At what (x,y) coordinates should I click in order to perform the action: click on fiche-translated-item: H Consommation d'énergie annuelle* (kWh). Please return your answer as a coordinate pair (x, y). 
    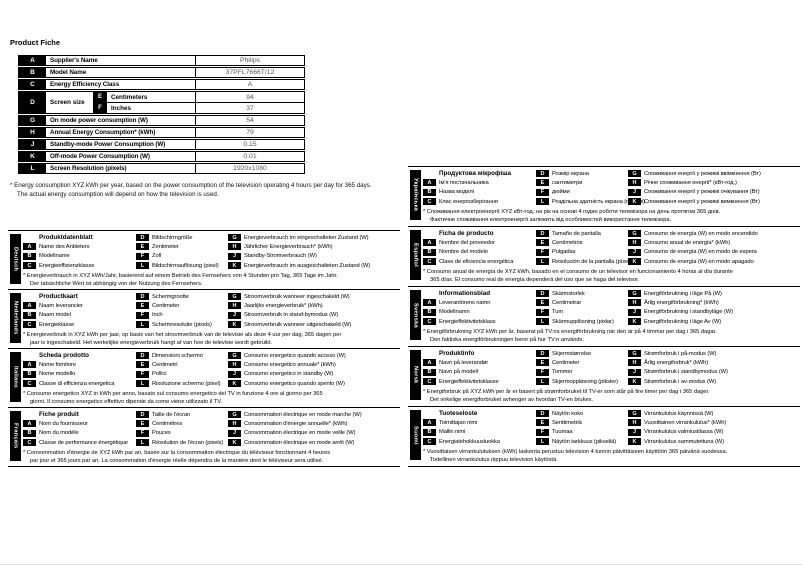
    Looking at the image, I should click on (314, 423).